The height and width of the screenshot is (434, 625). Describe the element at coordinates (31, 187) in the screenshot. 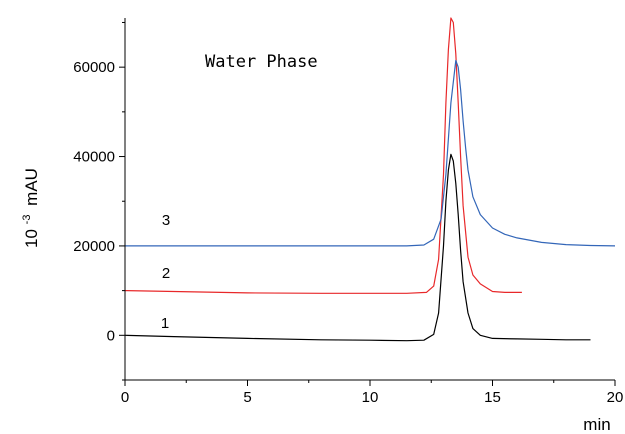

I see `y-axis-label-unit: mAU` at that location.